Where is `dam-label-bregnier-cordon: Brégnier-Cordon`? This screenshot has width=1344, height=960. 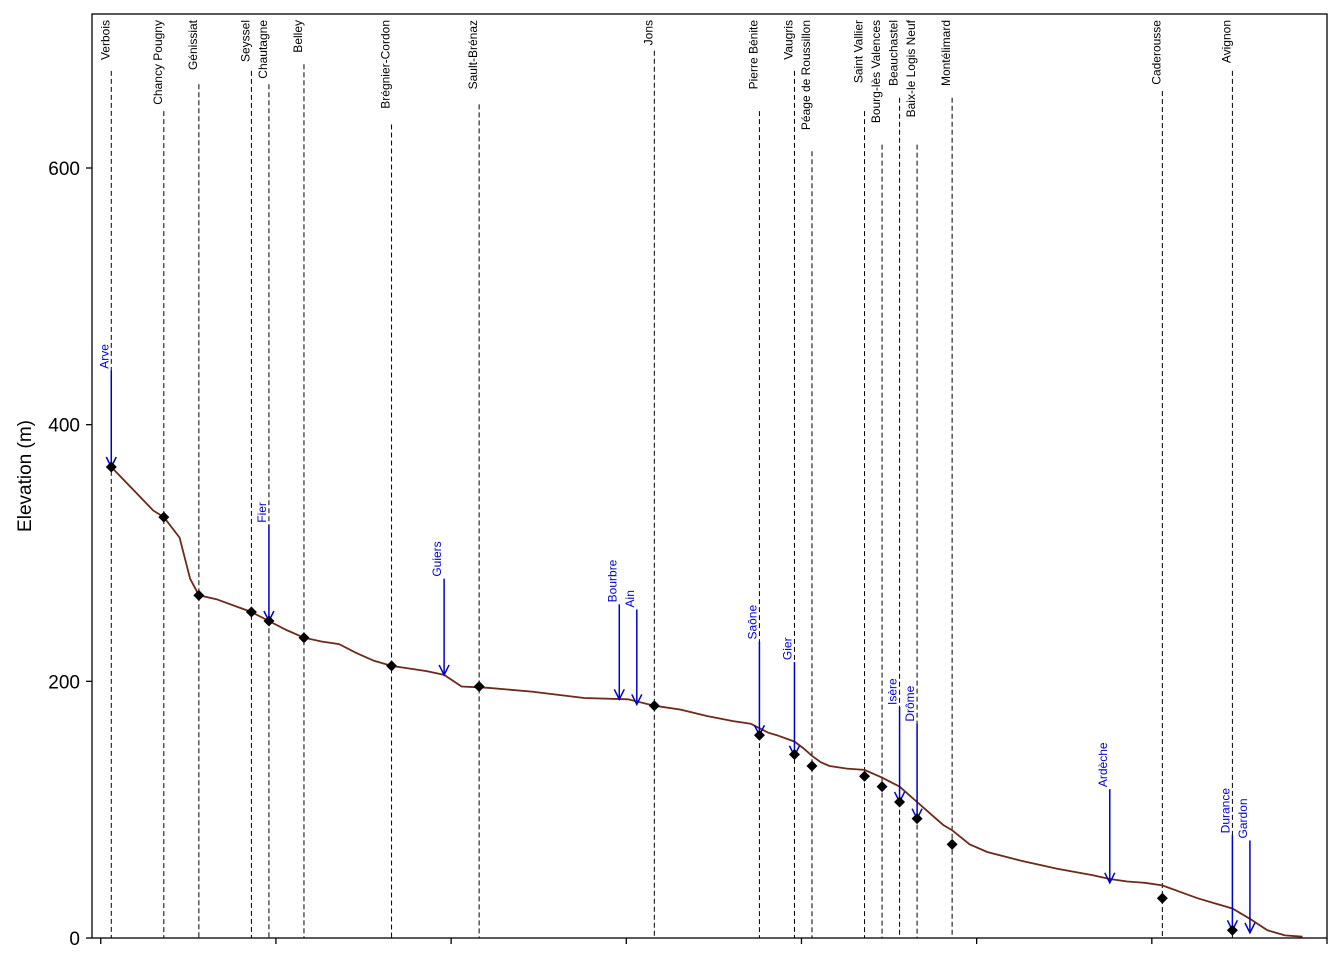 dam-label-bregnier-cordon: Brégnier-Cordon is located at coordinates (386, 64).